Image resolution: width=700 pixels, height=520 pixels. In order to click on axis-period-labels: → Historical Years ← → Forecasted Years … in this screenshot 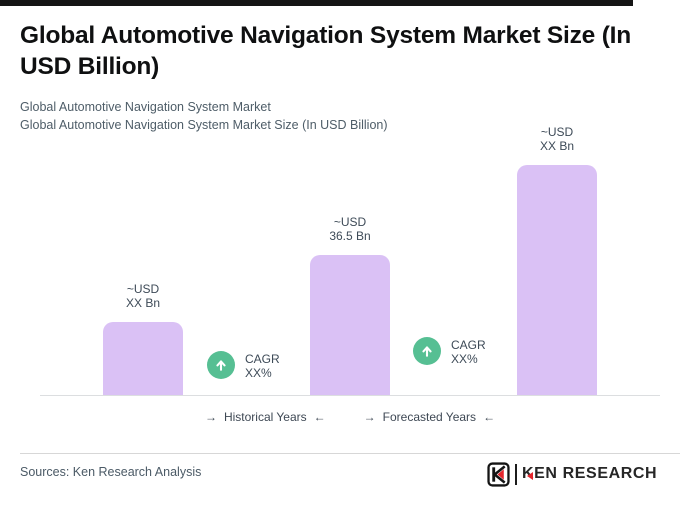, I will do `click(350, 417)`.